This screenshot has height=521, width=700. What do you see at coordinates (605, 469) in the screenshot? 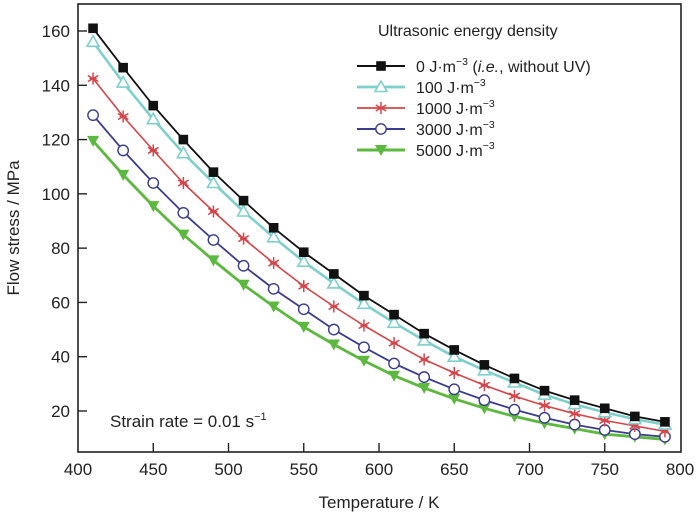
I see `x-tick-label: 750` at bounding box center [605, 469].